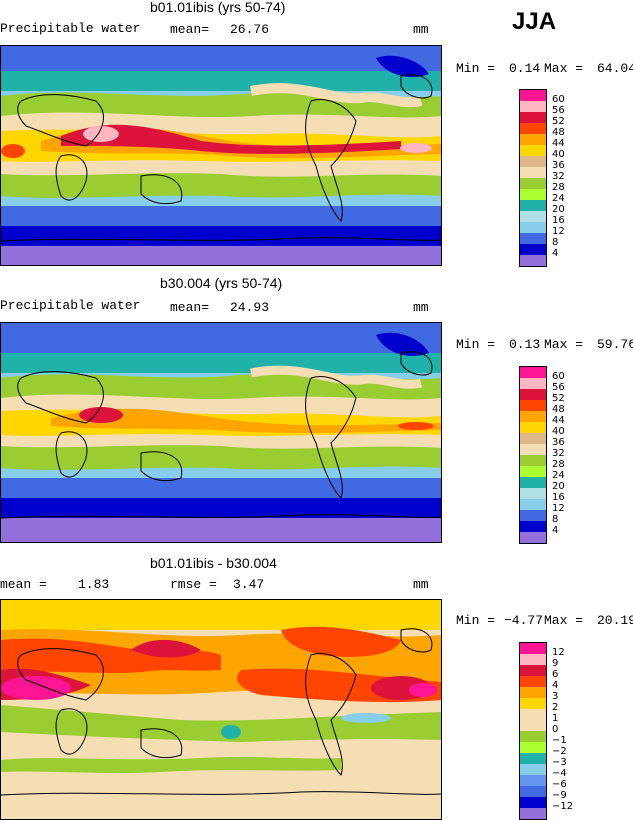 This screenshot has width=633, height=820. I want to click on panel-2-cb-label: 28, so click(558, 464).